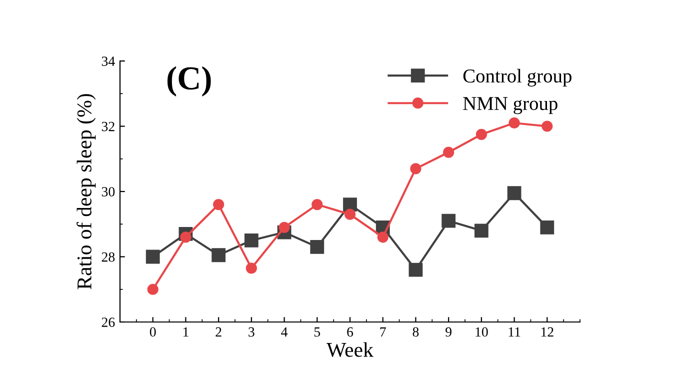  I want to click on x-tick-label: 7, so click(383, 331).